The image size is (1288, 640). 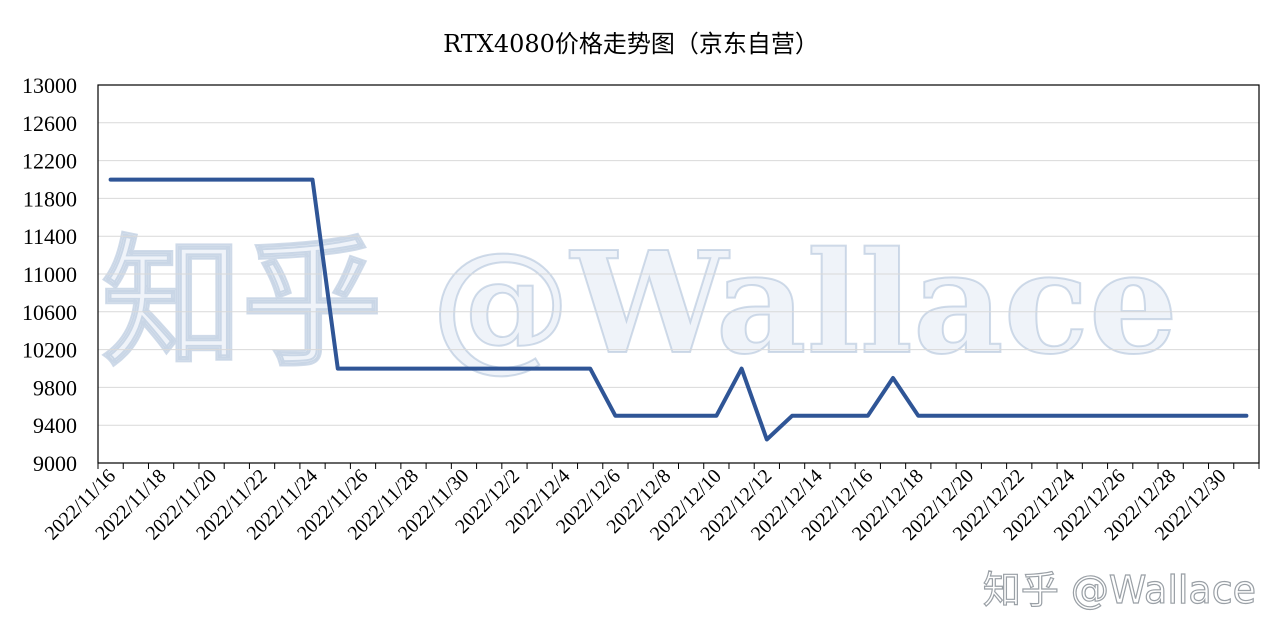 What do you see at coordinates (55, 425) in the screenshot?
I see `y-tick-label: 9400` at bounding box center [55, 425].